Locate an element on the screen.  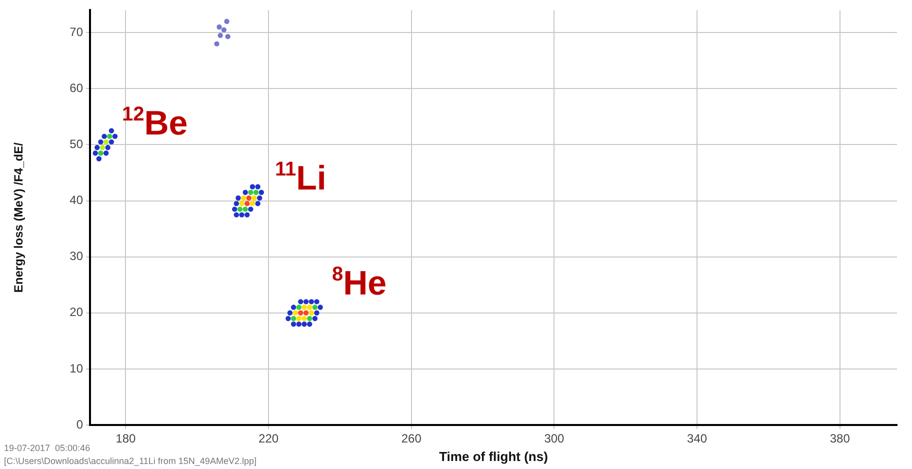
x-tick-label: 220 is located at coordinates (268, 439).